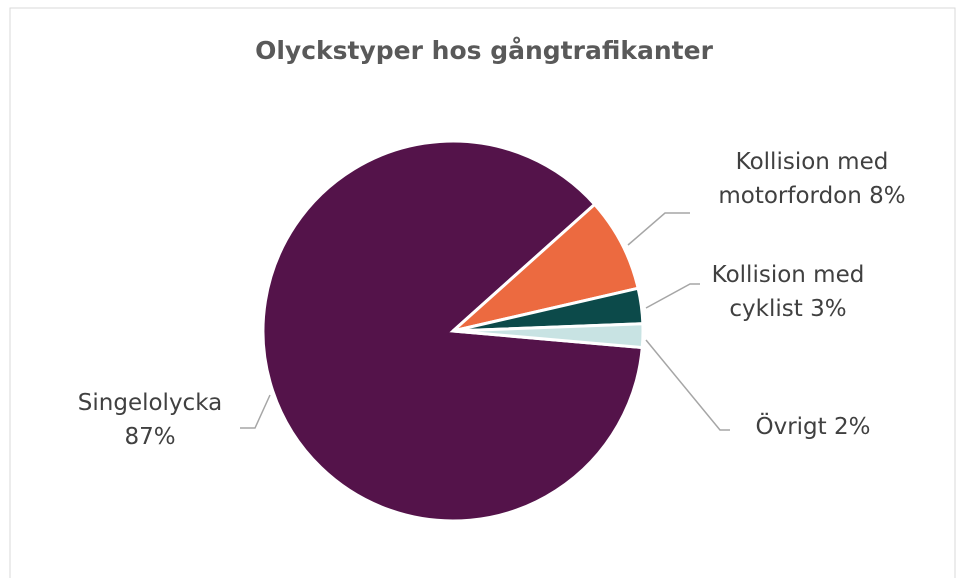 The image size is (959, 578). I want to click on category-label: Övrigt, so click(791, 427).